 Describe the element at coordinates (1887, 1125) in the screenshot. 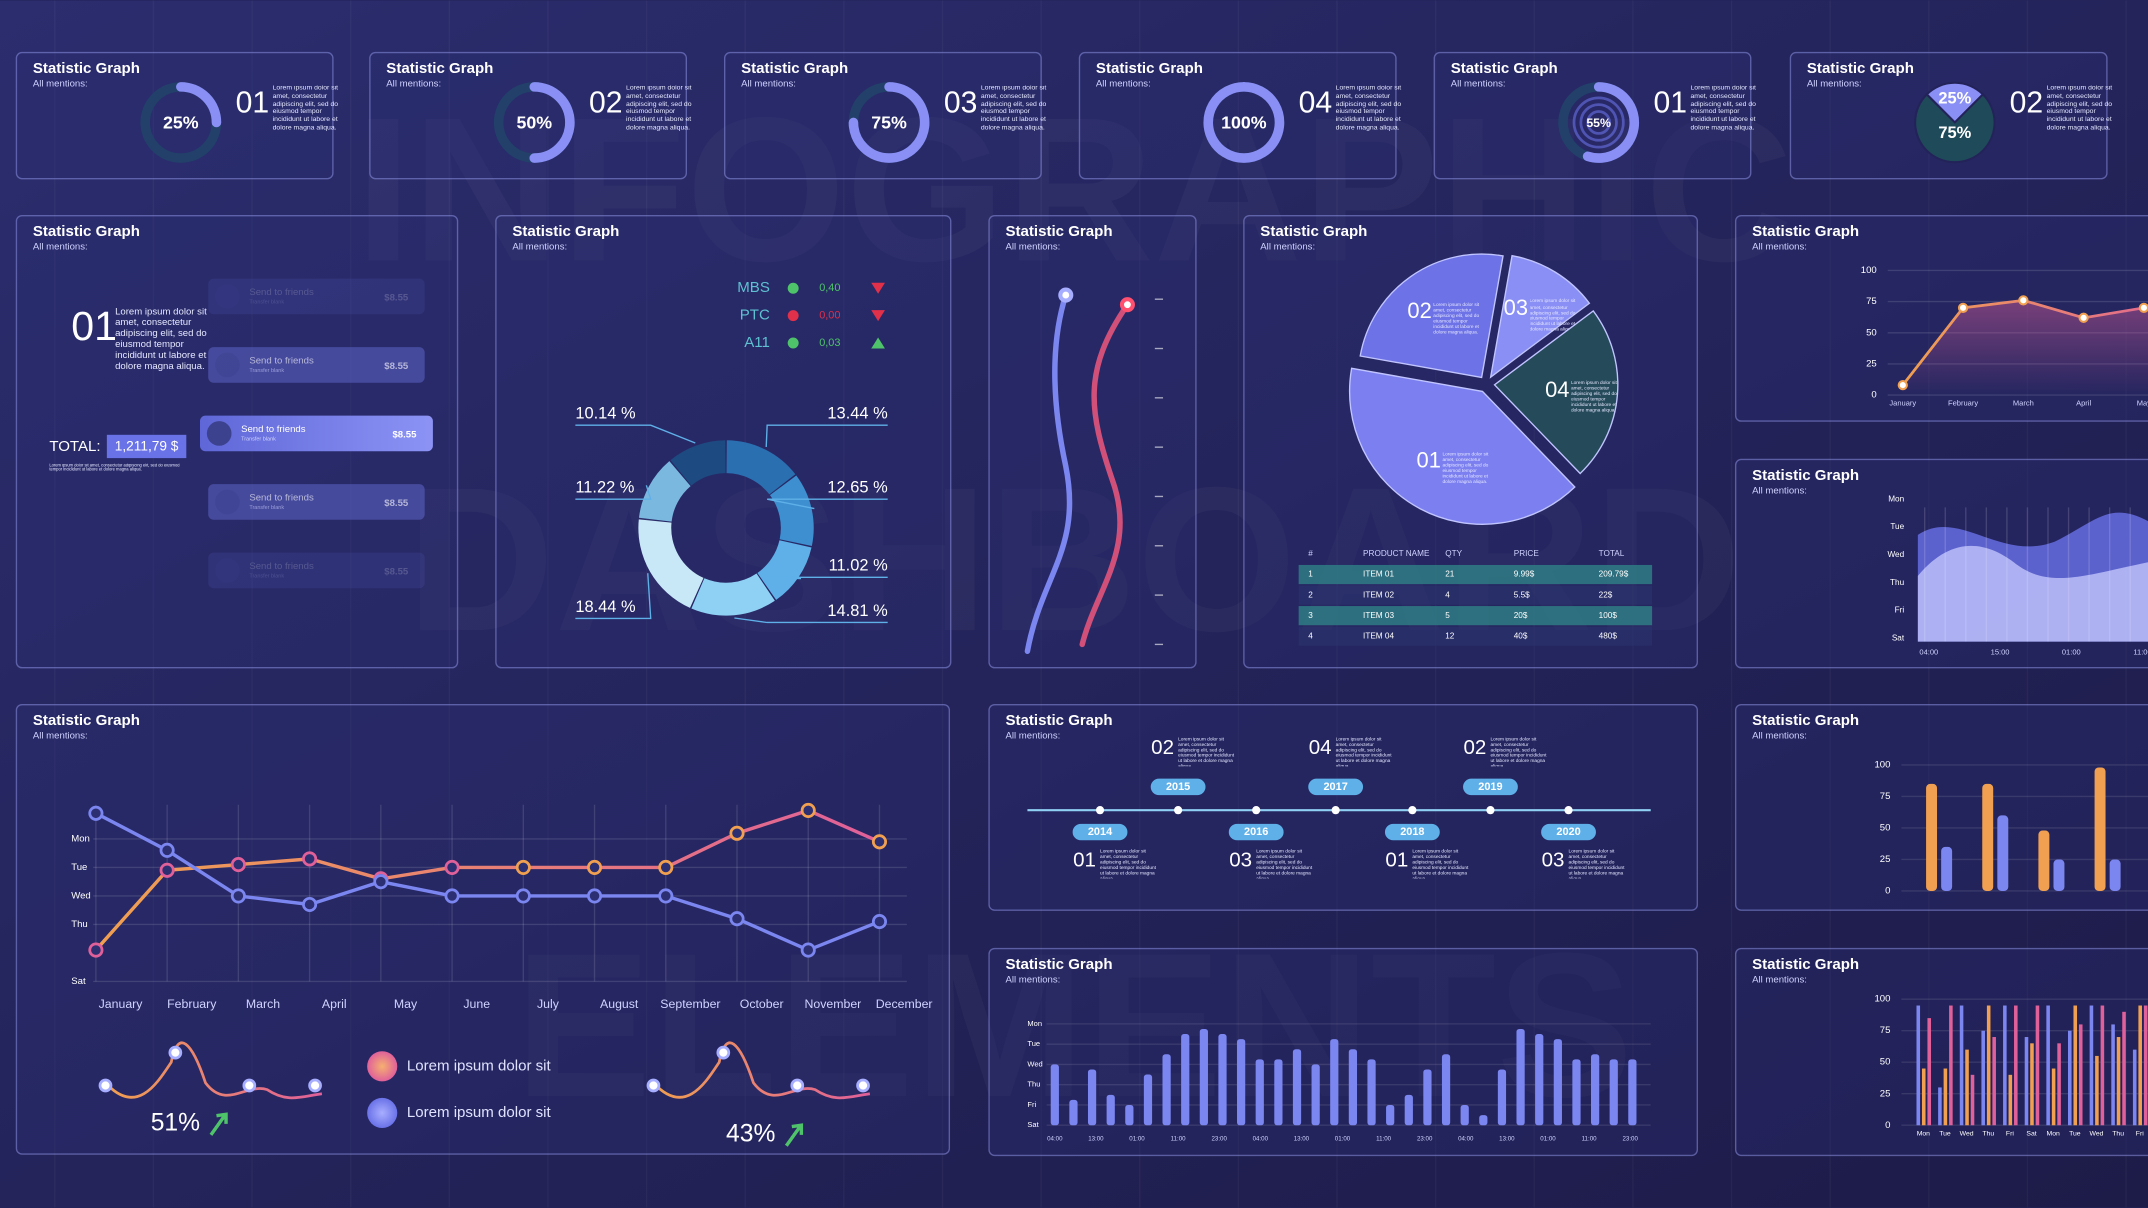

I see `y-tick-label: 0` at that location.